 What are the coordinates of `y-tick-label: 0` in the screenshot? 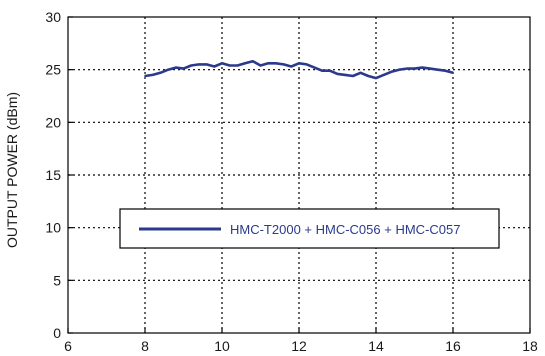 It's located at (57, 333).